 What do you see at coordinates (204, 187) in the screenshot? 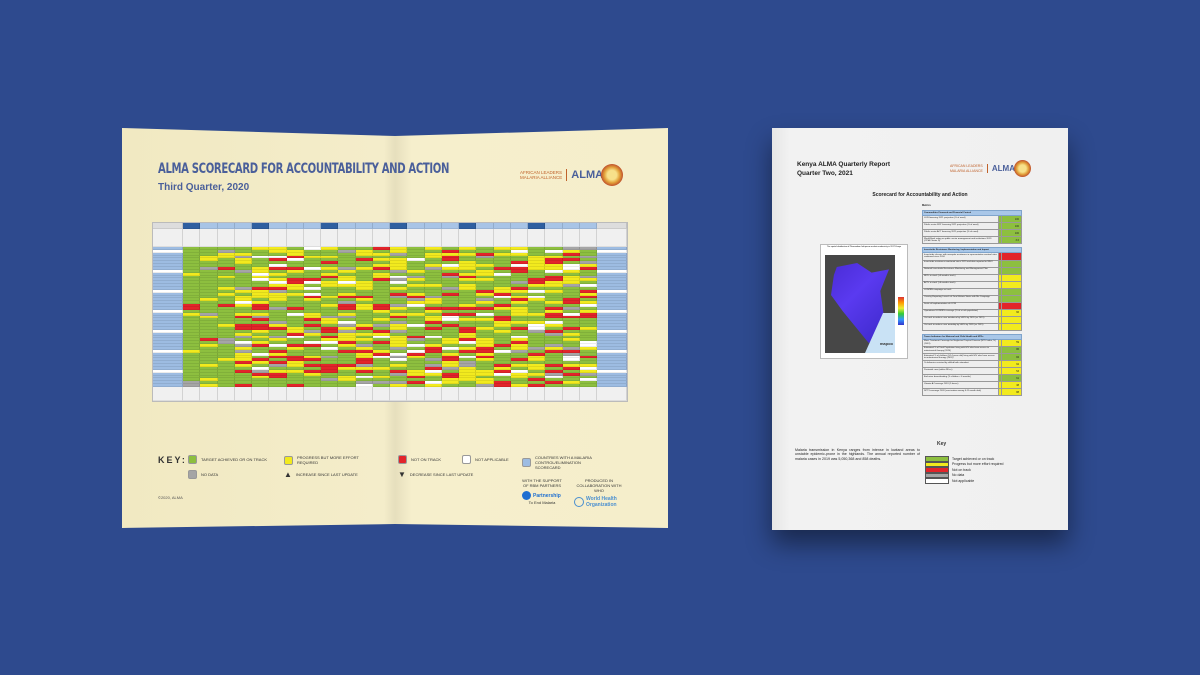
I see `scorecard-subtitle: Third Quarter, 2020` at bounding box center [204, 187].